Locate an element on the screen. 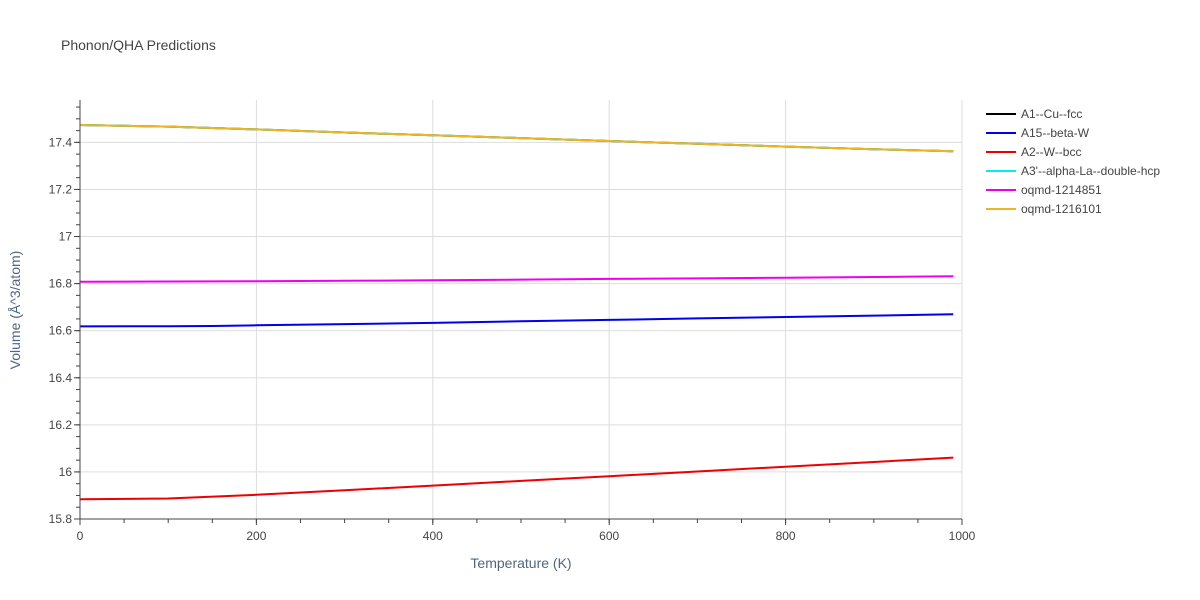  y-tick-label: 16.6 is located at coordinates (61, 331).